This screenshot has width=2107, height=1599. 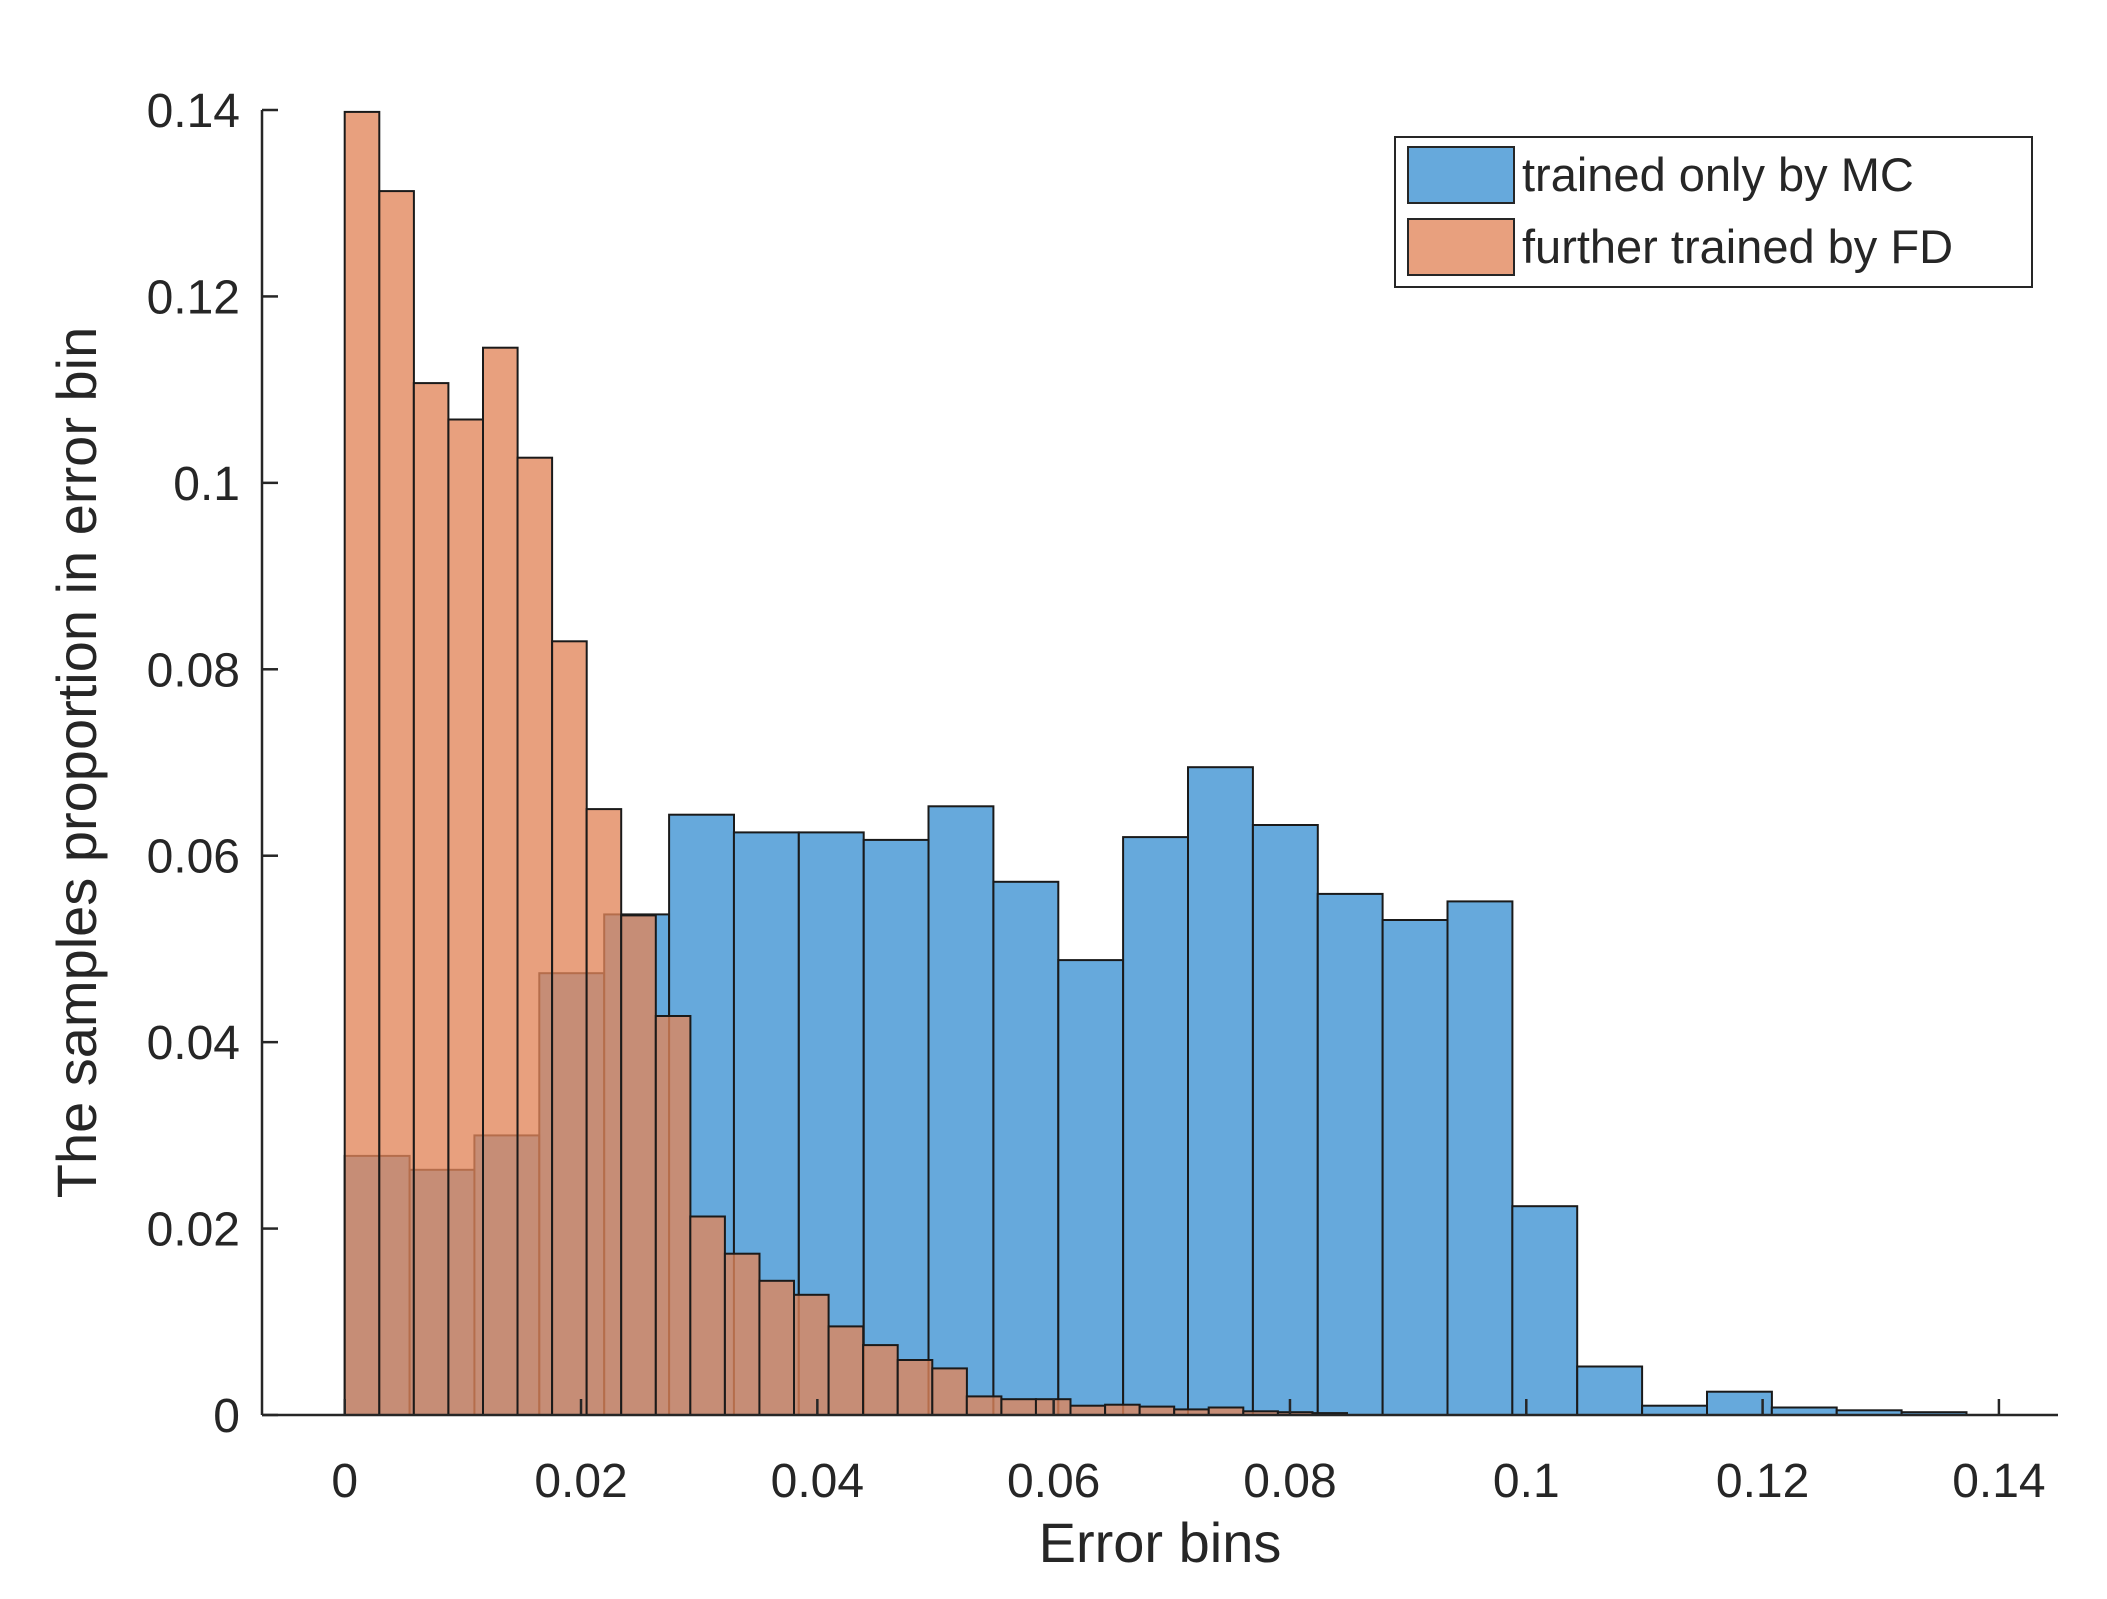 I want to click on legend-label-mc: trained only by MC, so click(x=1718, y=174).